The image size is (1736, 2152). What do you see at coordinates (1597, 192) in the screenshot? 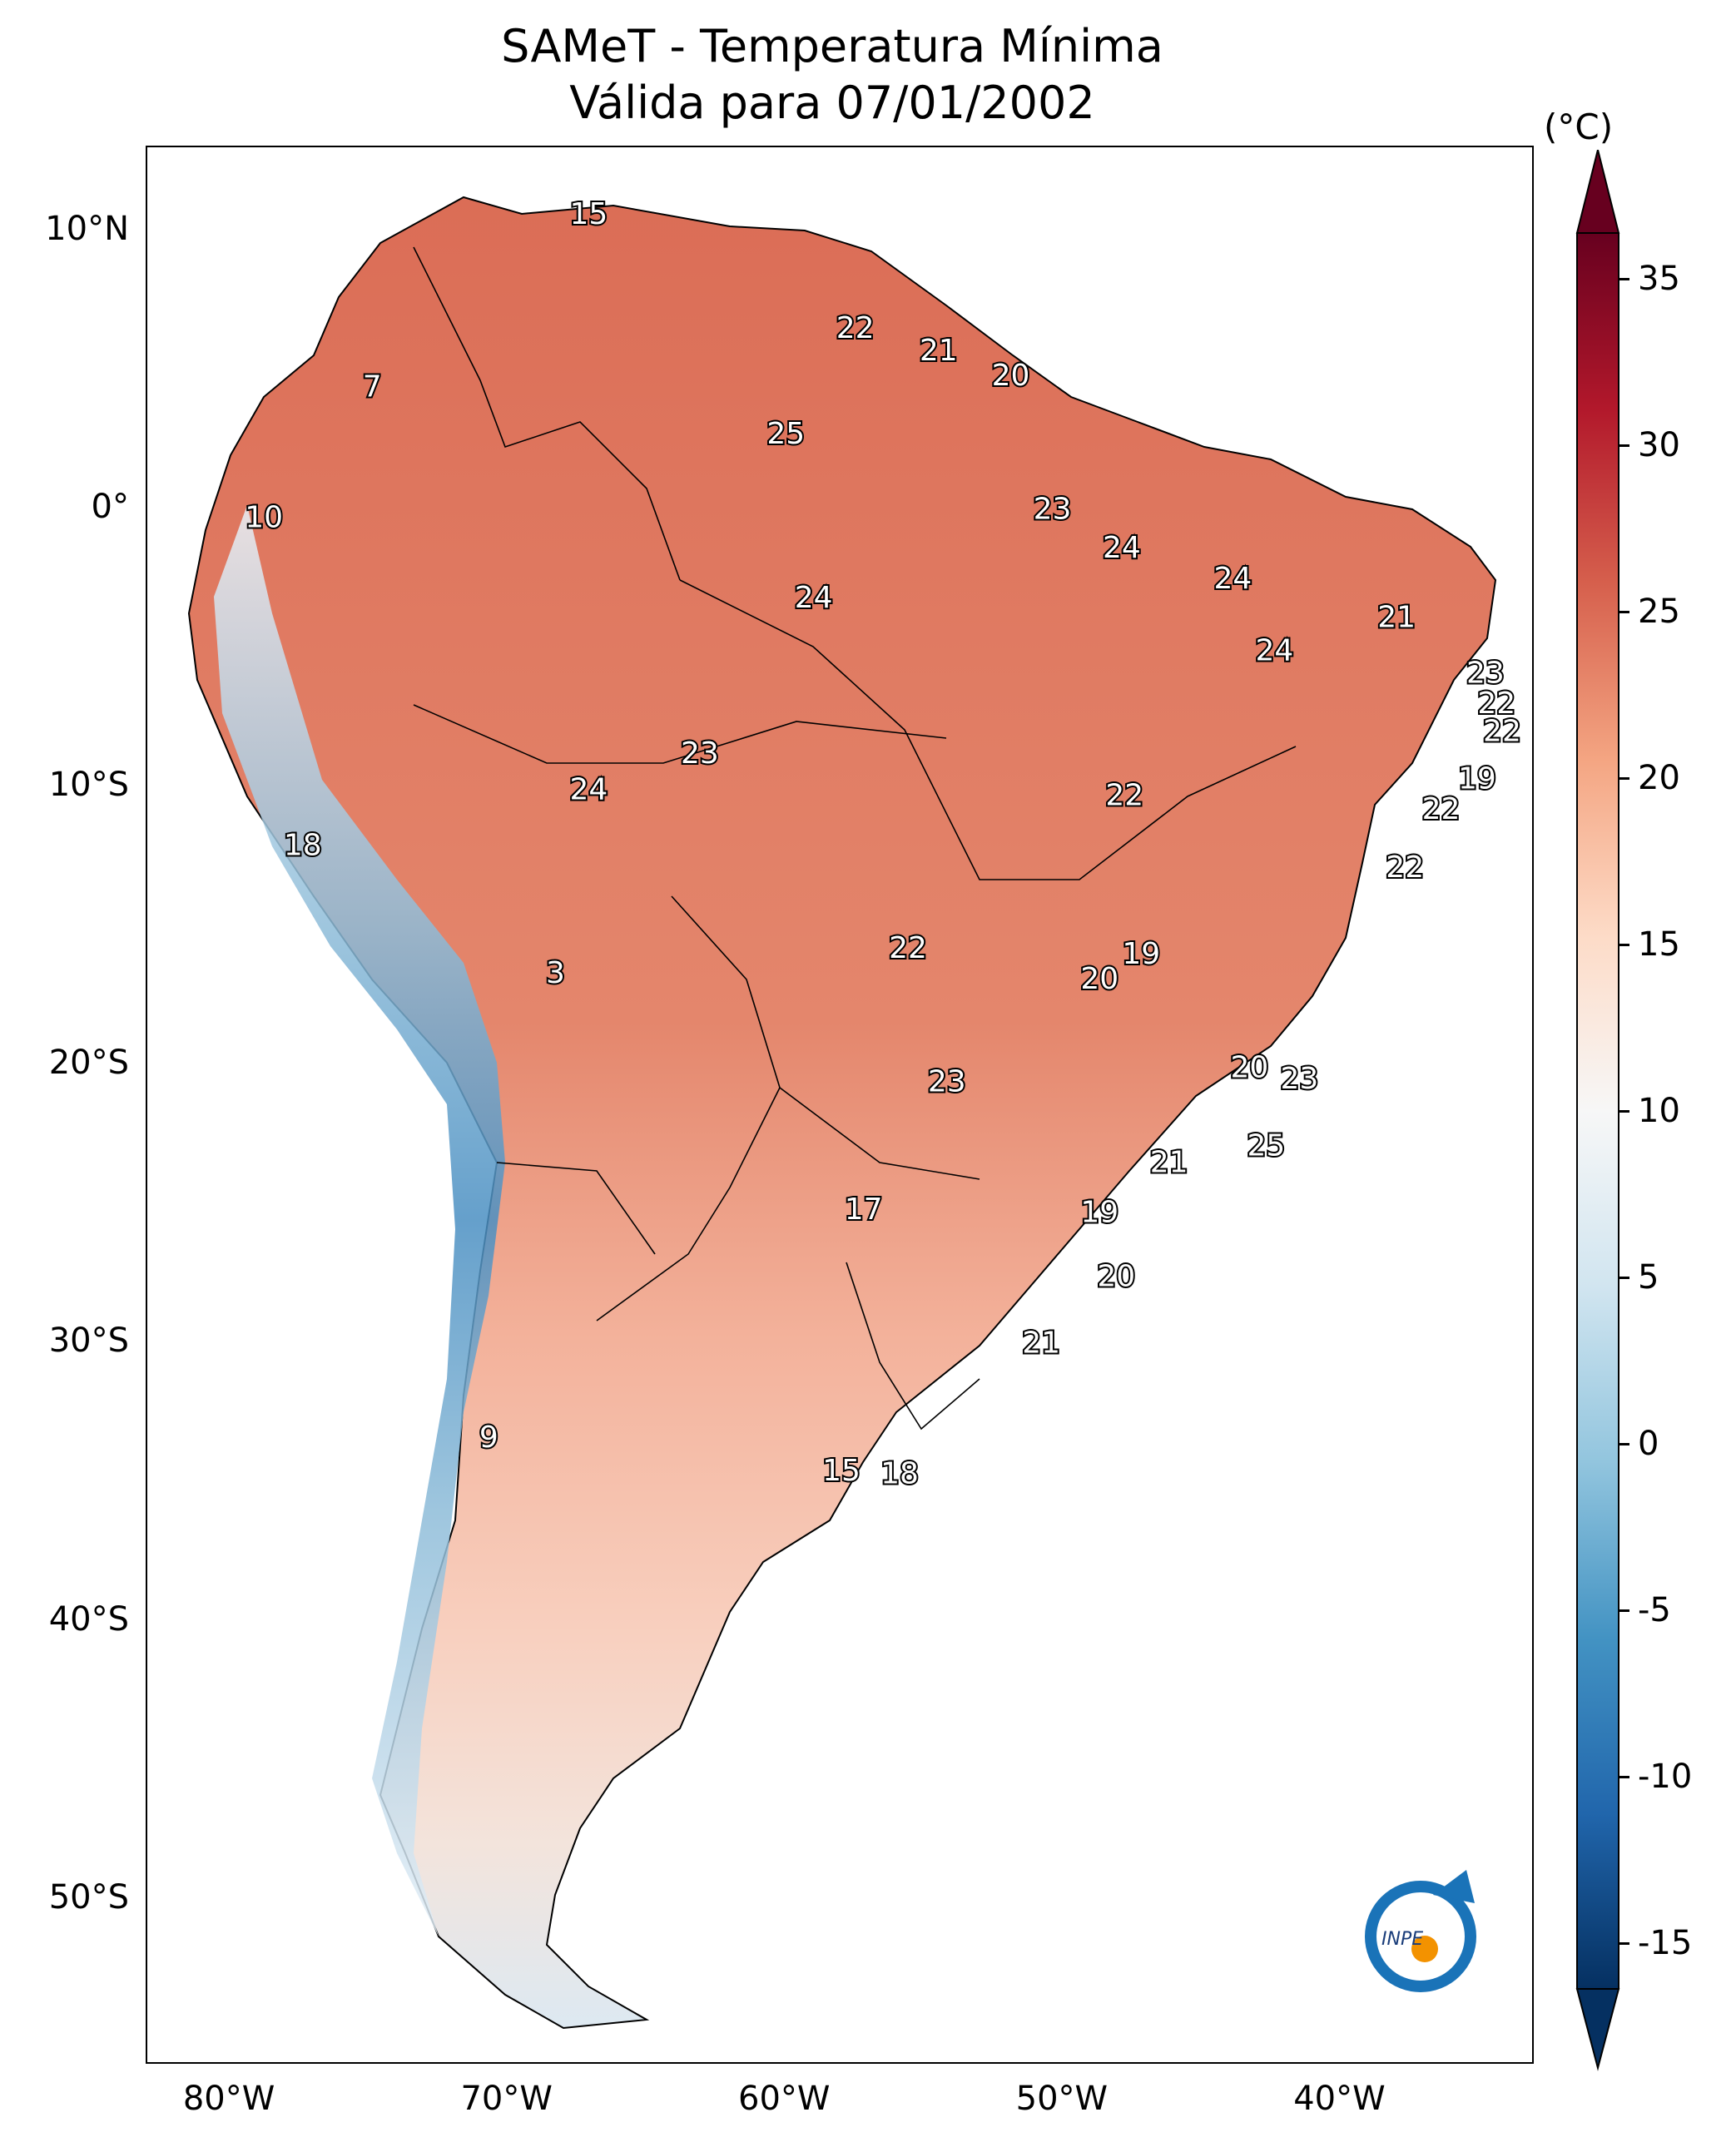
I see `colorbar-max-arrow` at bounding box center [1597, 192].